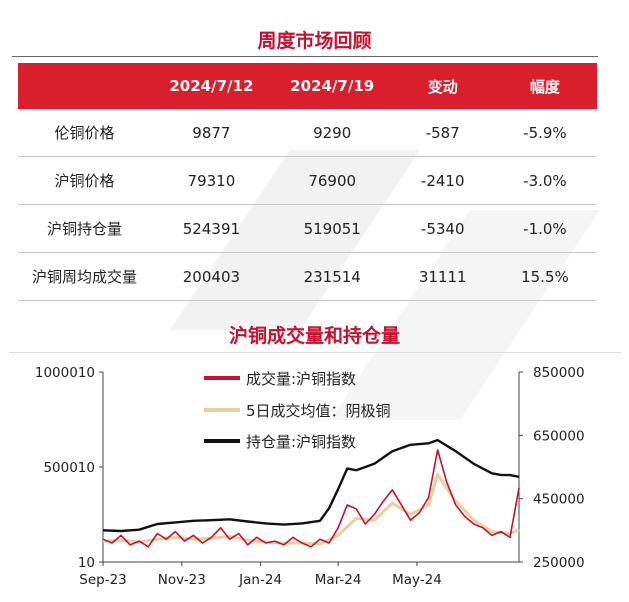  I want to click on row-label: 伦铜价格, so click(84, 133).